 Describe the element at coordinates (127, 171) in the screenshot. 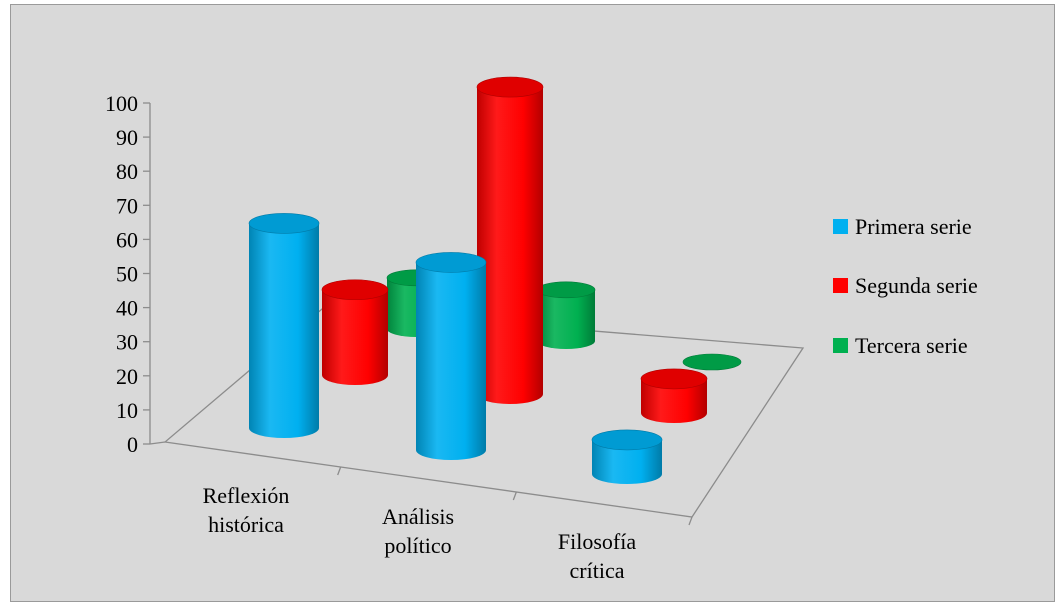

I see `y-tick-label: 80` at that location.